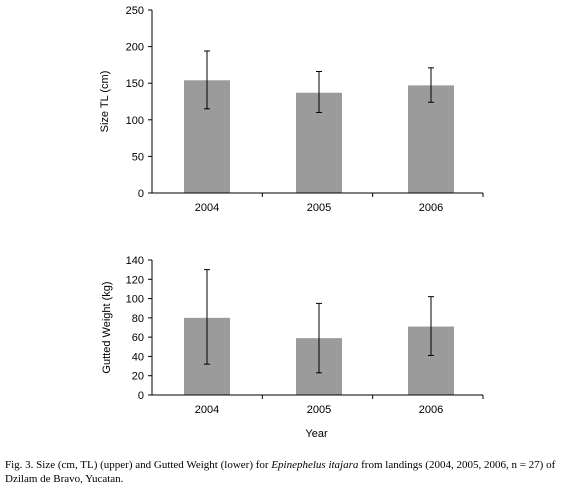  Describe the element at coordinates (141, 194) in the screenshot. I see `chart1-y-tick-label: 0` at that location.